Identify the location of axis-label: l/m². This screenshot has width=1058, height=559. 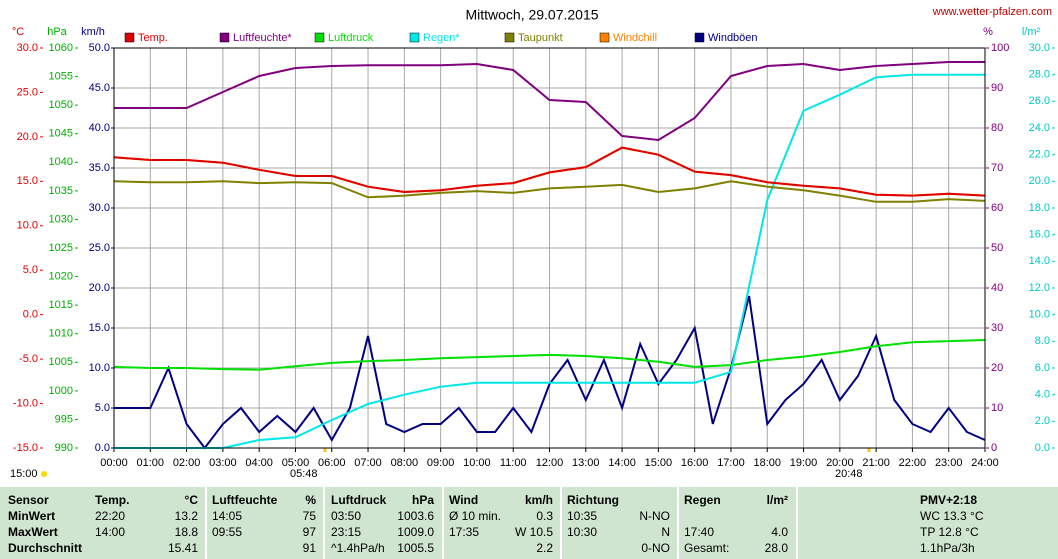
(1031, 32).